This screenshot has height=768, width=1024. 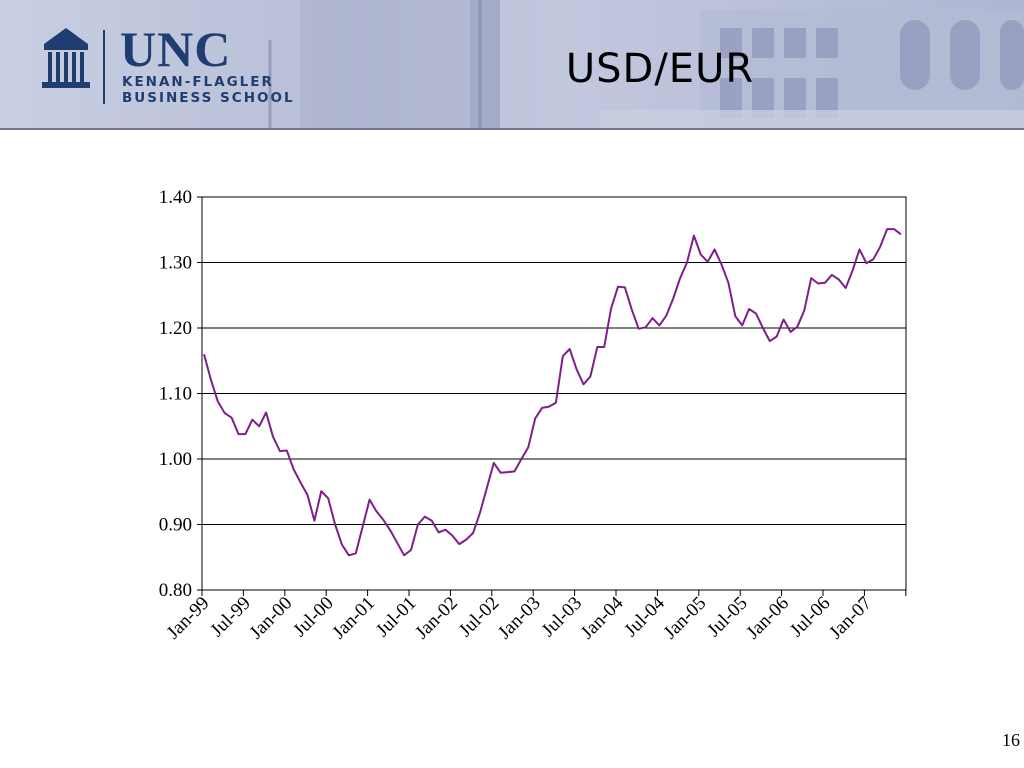 I want to click on x-tick-label: Jul-02, so click(x=479, y=617).